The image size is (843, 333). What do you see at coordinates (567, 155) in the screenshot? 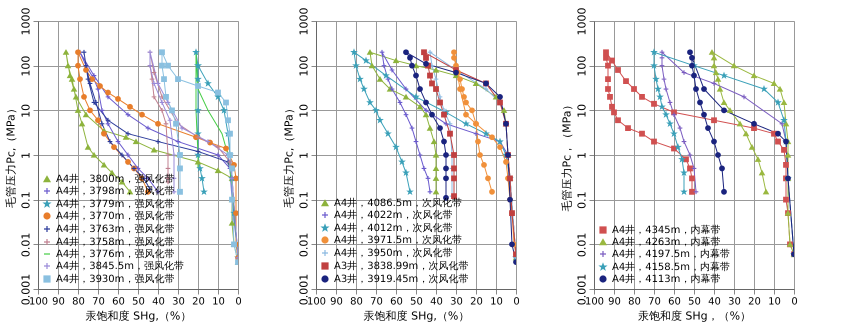
I see `y-axis-title: 毛管压力Pc，（MPa）` at bounding box center [567, 155].